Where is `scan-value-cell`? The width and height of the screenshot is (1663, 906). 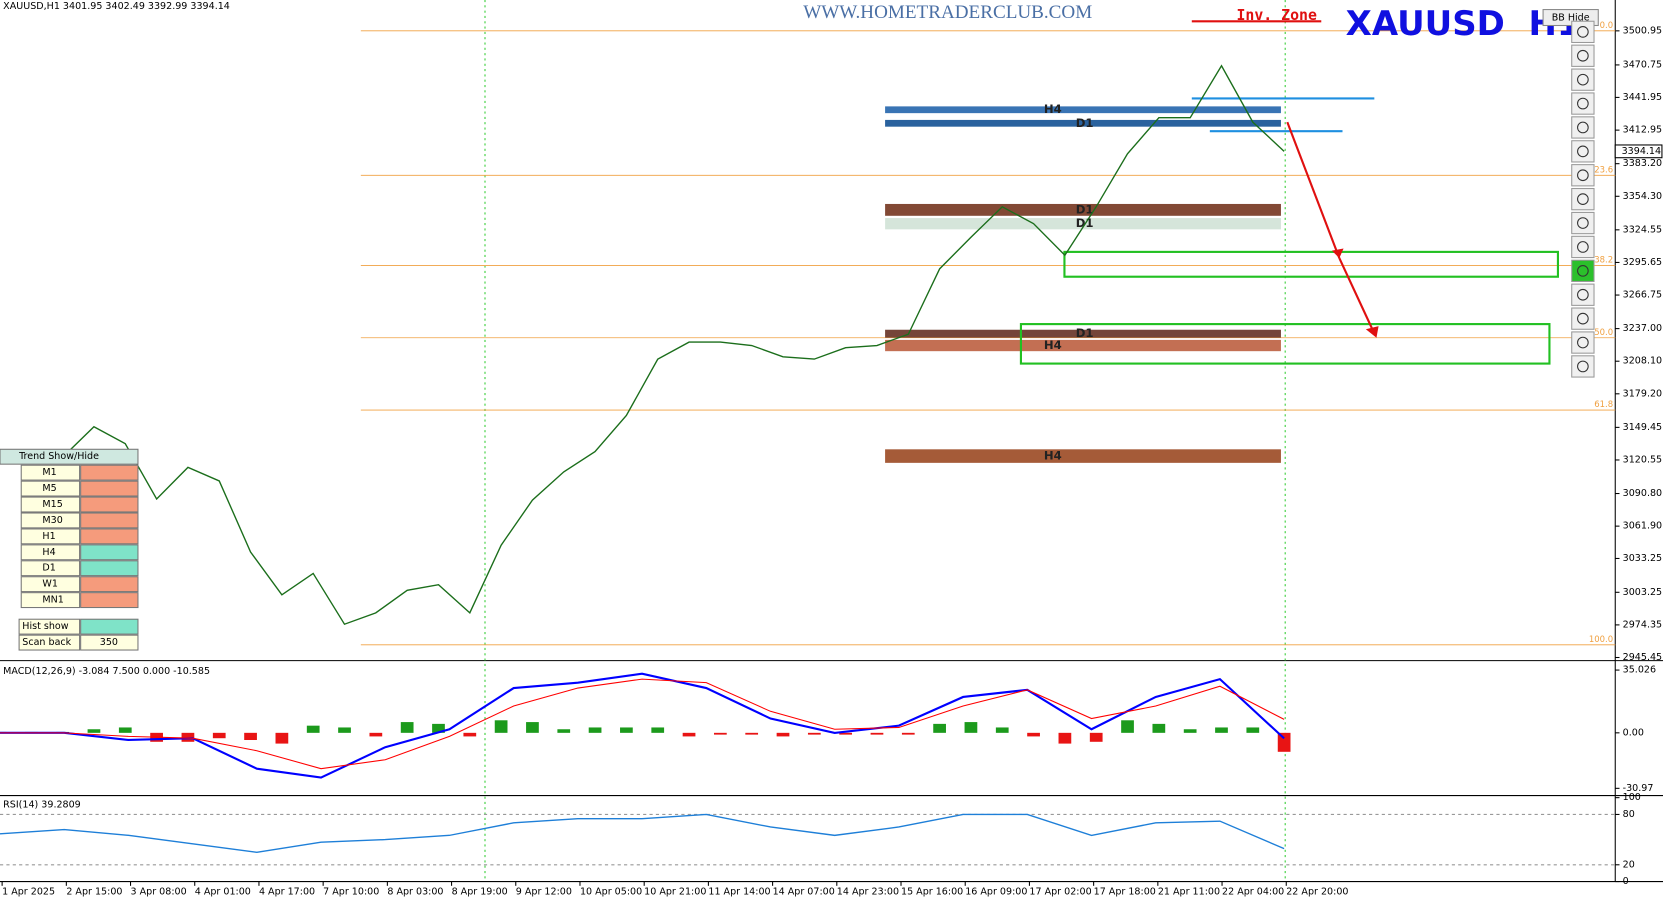
scan-value-cell is located at coordinates (109, 642).